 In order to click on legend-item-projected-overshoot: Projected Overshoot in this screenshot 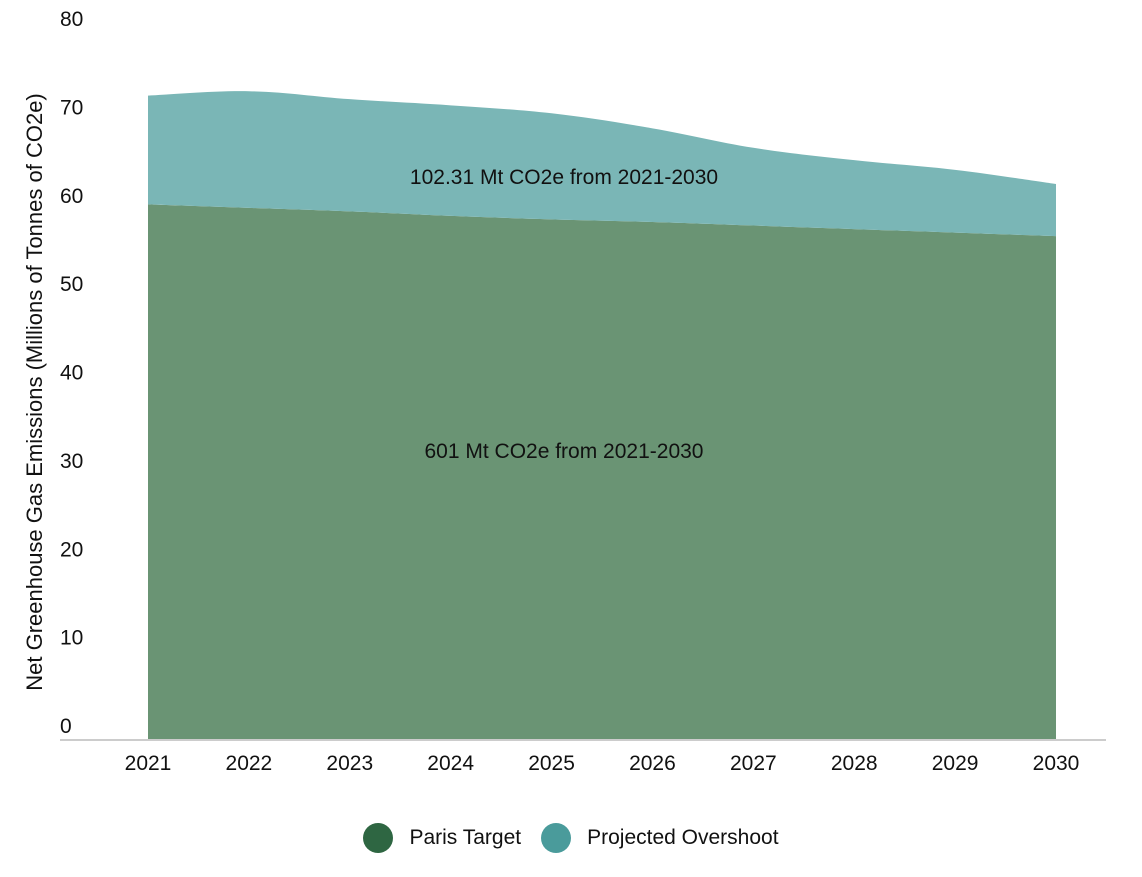, I will do `click(660, 838)`.